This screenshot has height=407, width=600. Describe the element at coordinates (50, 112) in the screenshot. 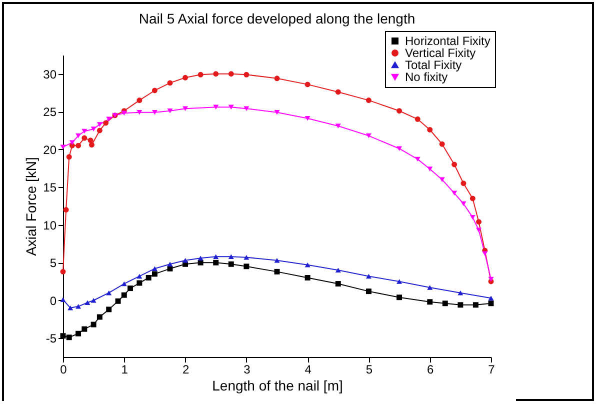

I see `y-tick-label: 25` at that location.